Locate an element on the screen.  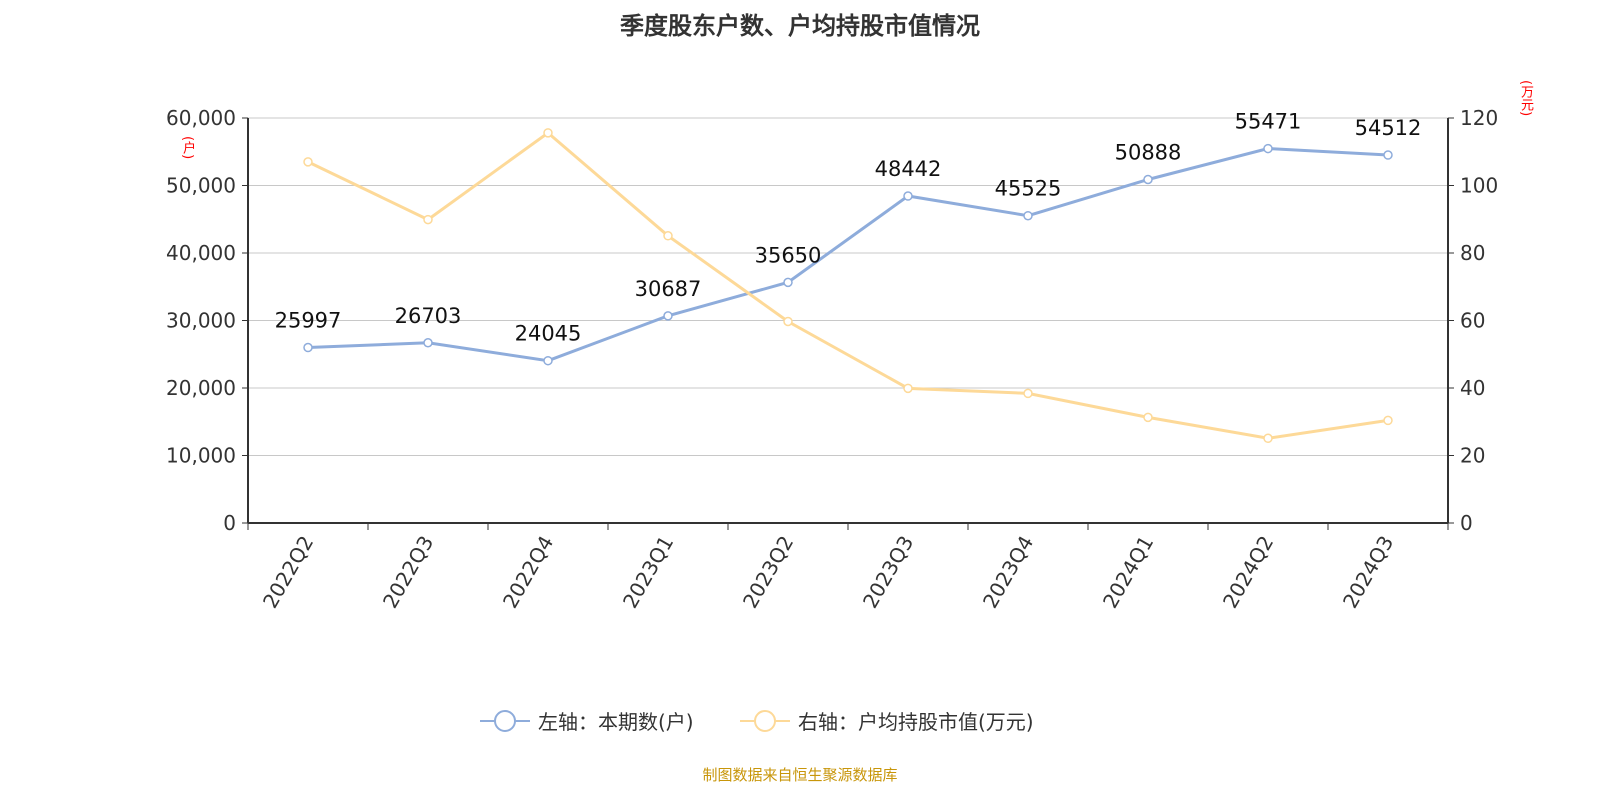
x-axis-tick-label: 2024Q1 is located at coordinates (1128, 572).